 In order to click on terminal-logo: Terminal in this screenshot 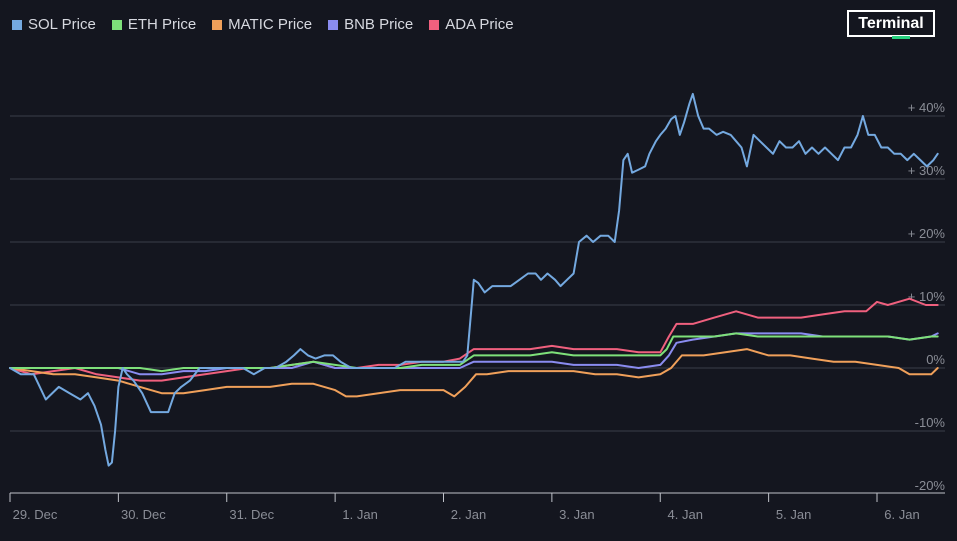, I will do `click(891, 23)`.